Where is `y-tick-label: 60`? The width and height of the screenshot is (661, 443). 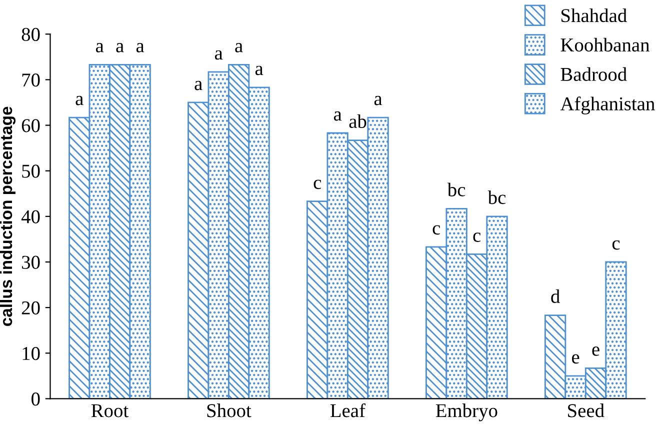 y-tick-label: 60 is located at coordinates (31, 125).